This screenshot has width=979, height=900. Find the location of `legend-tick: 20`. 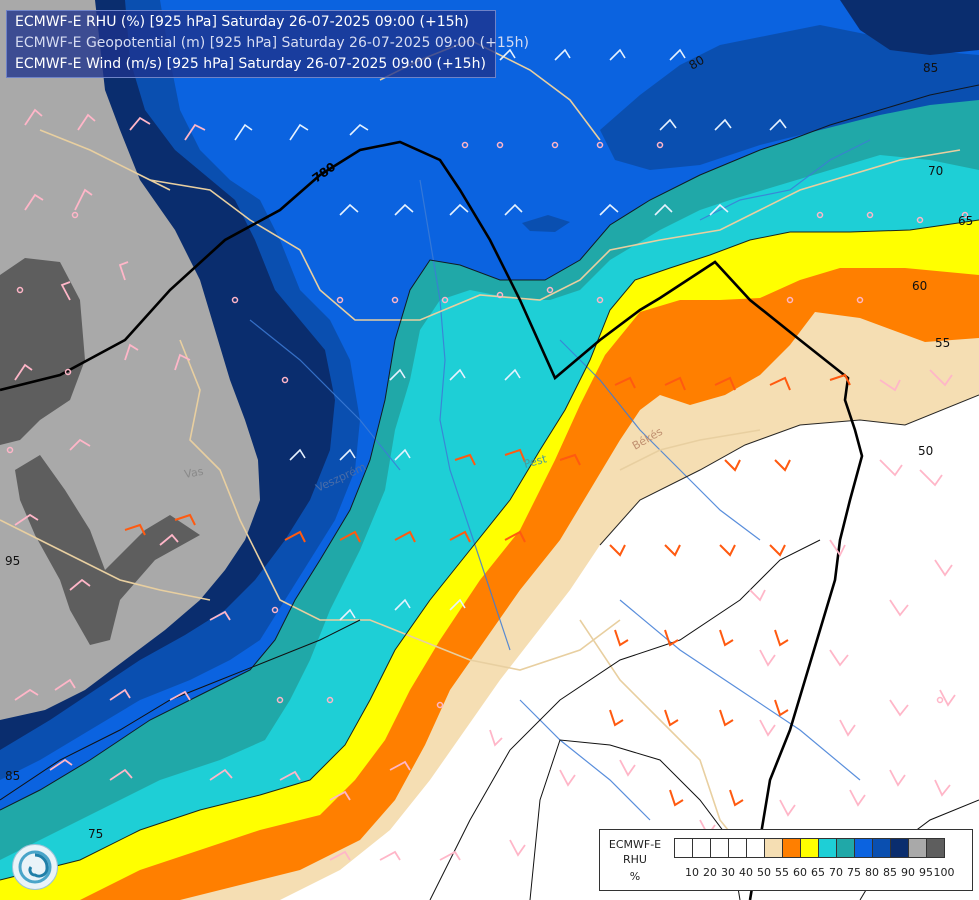

legend-tick: 20 is located at coordinates (710, 872).